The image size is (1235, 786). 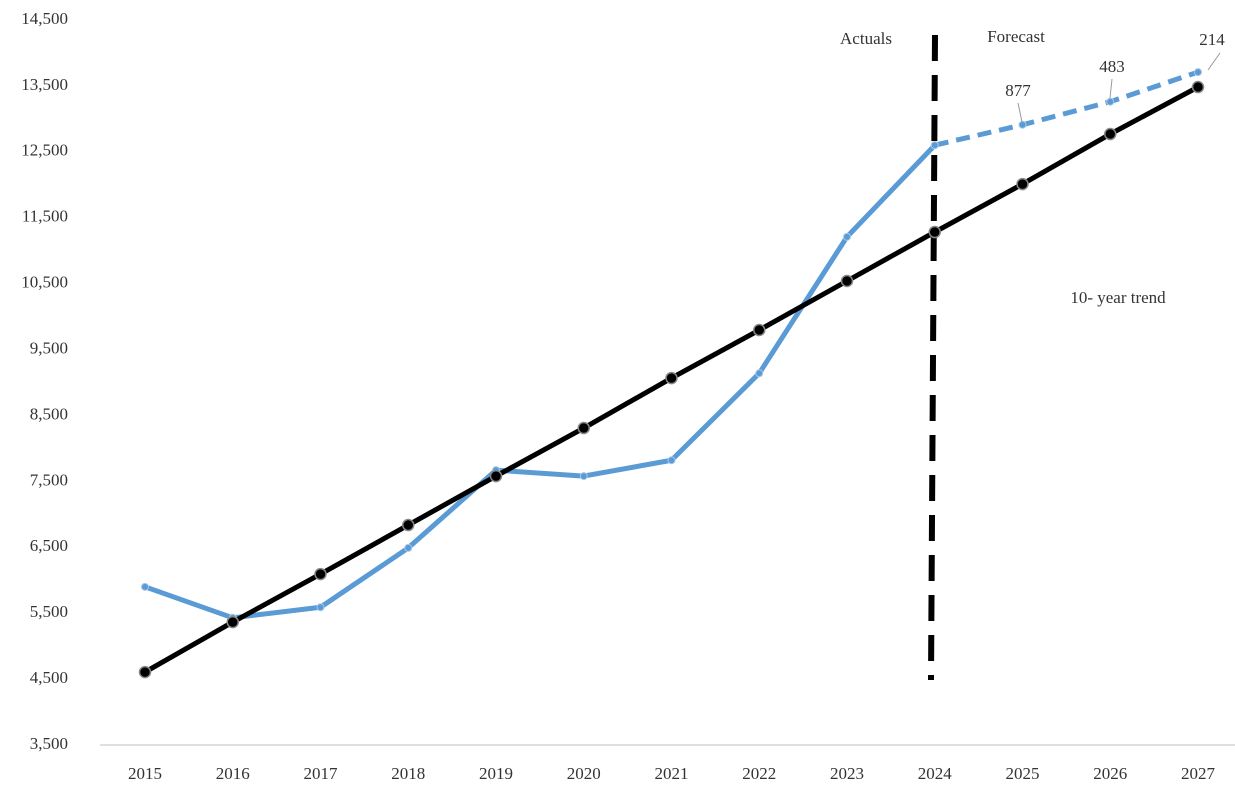 I want to click on series-line, so click(x=1066, y=108).